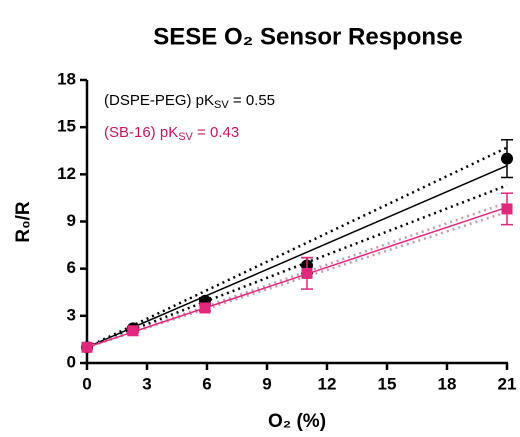 This screenshot has height=437, width=520. Describe the element at coordinates (216, 132) in the screenshot. I see `annotation-tail: = 0.43` at that location.